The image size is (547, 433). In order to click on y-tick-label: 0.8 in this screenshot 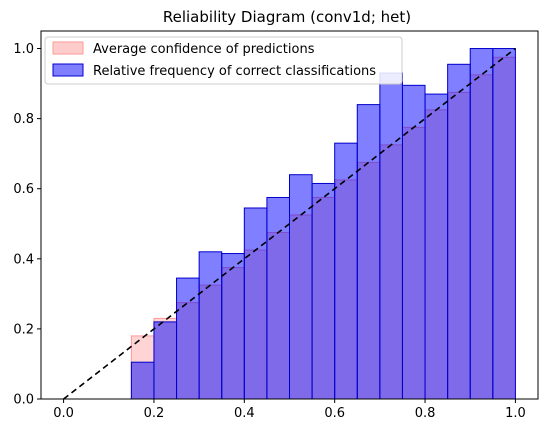, I will do `click(23, 119)`.